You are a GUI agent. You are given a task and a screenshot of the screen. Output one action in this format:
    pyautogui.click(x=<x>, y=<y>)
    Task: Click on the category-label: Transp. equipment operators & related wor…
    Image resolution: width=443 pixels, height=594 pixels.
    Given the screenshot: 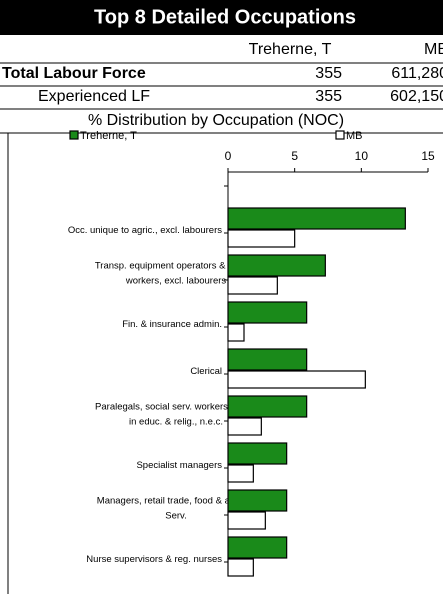 What is the action you would take?
    pyautogui.click(x=176, y=273)
    